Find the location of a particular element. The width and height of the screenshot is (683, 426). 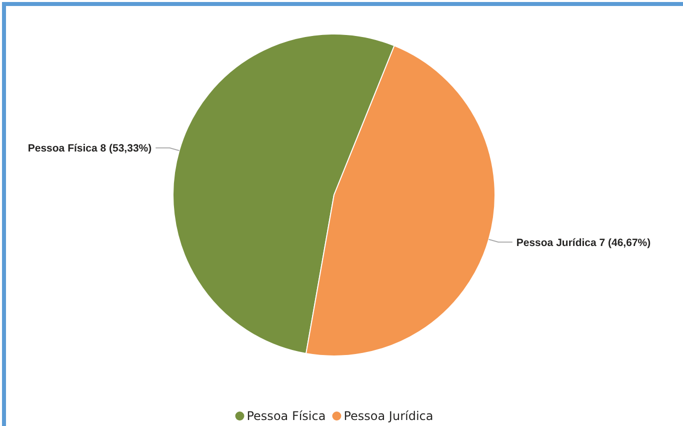

legend-label: Pessoa Física is located at coordinates (286, 416).